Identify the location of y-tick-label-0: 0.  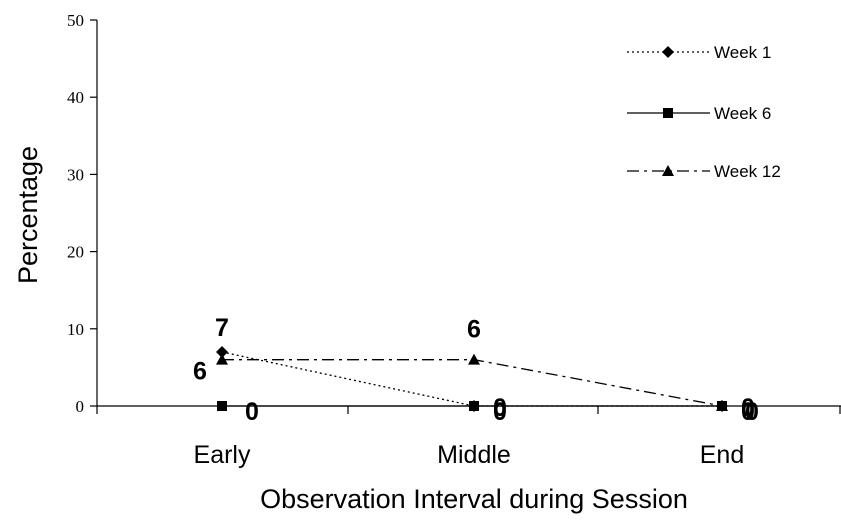
(80, 406).